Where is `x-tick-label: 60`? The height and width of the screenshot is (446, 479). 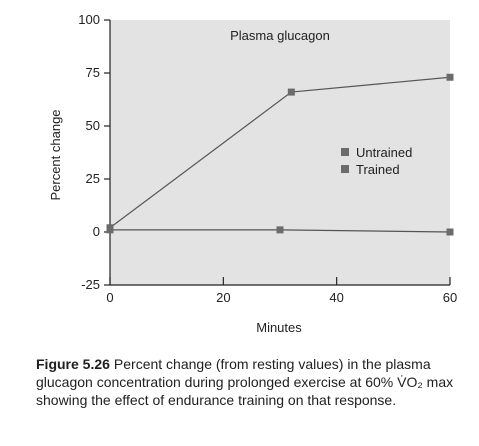 x-tick-label: 60 is located at coordinates (450, 297).